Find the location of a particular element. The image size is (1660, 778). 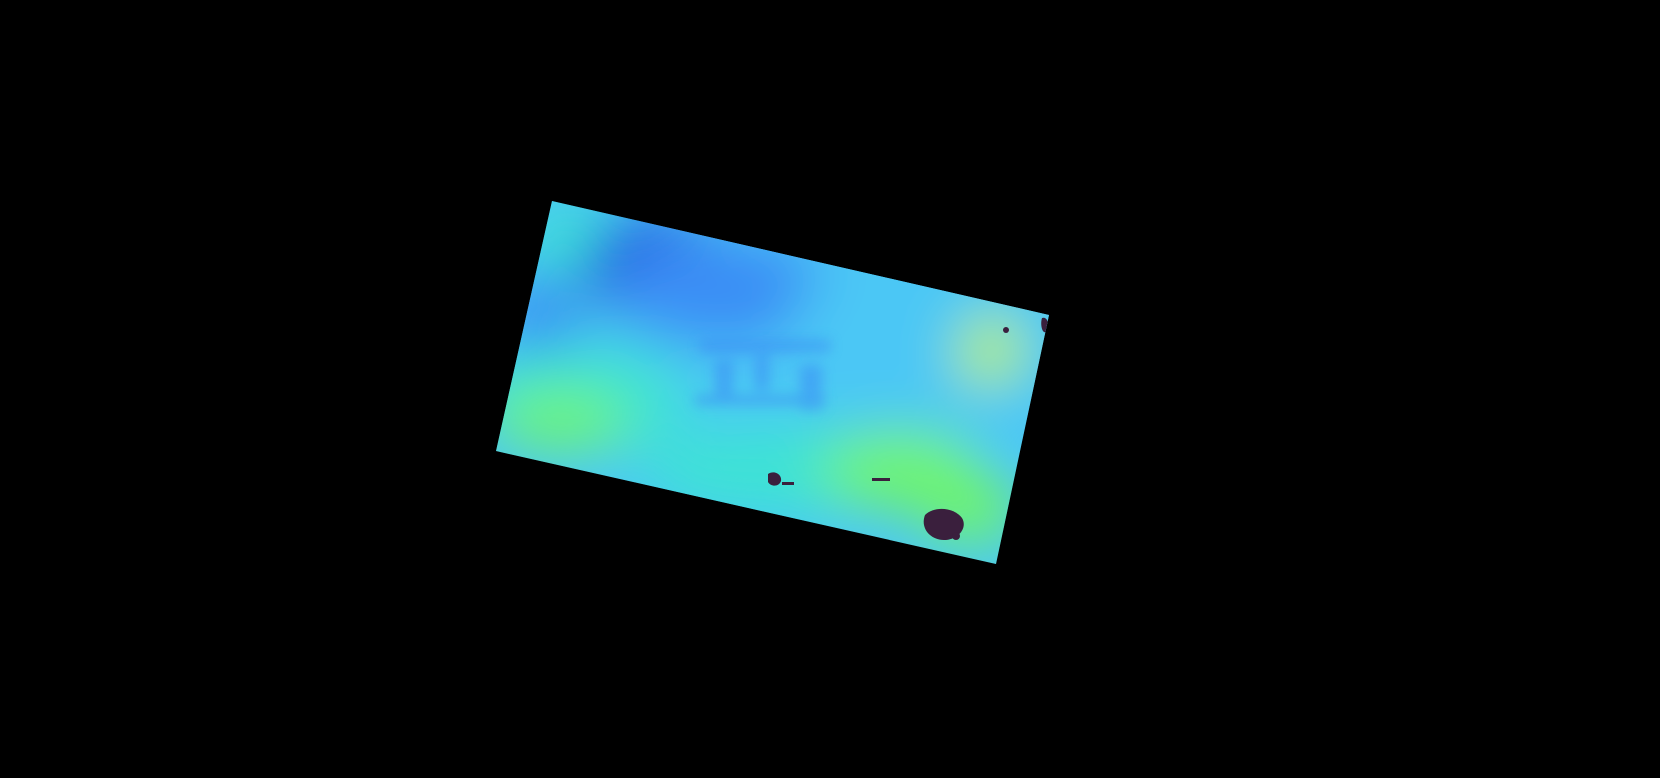

depth-gradient-blobs is located at coordinates (772, 373).